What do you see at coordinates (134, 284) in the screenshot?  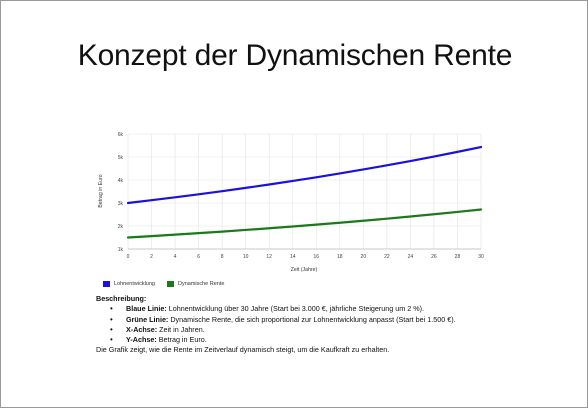 I see `legend-label-lohnentwicklung: Lohnentwicklung` at bounding box center [134, 284].